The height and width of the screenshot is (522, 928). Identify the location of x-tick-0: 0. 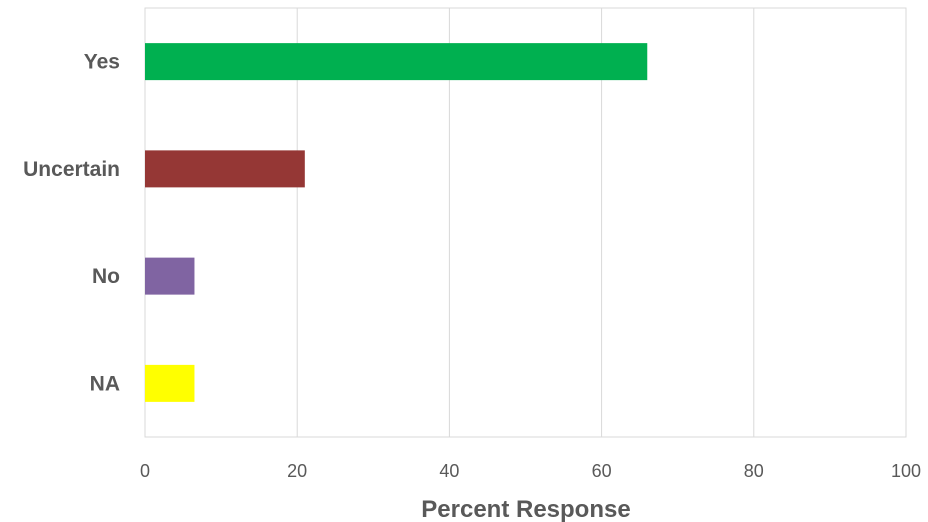
(145, 471).